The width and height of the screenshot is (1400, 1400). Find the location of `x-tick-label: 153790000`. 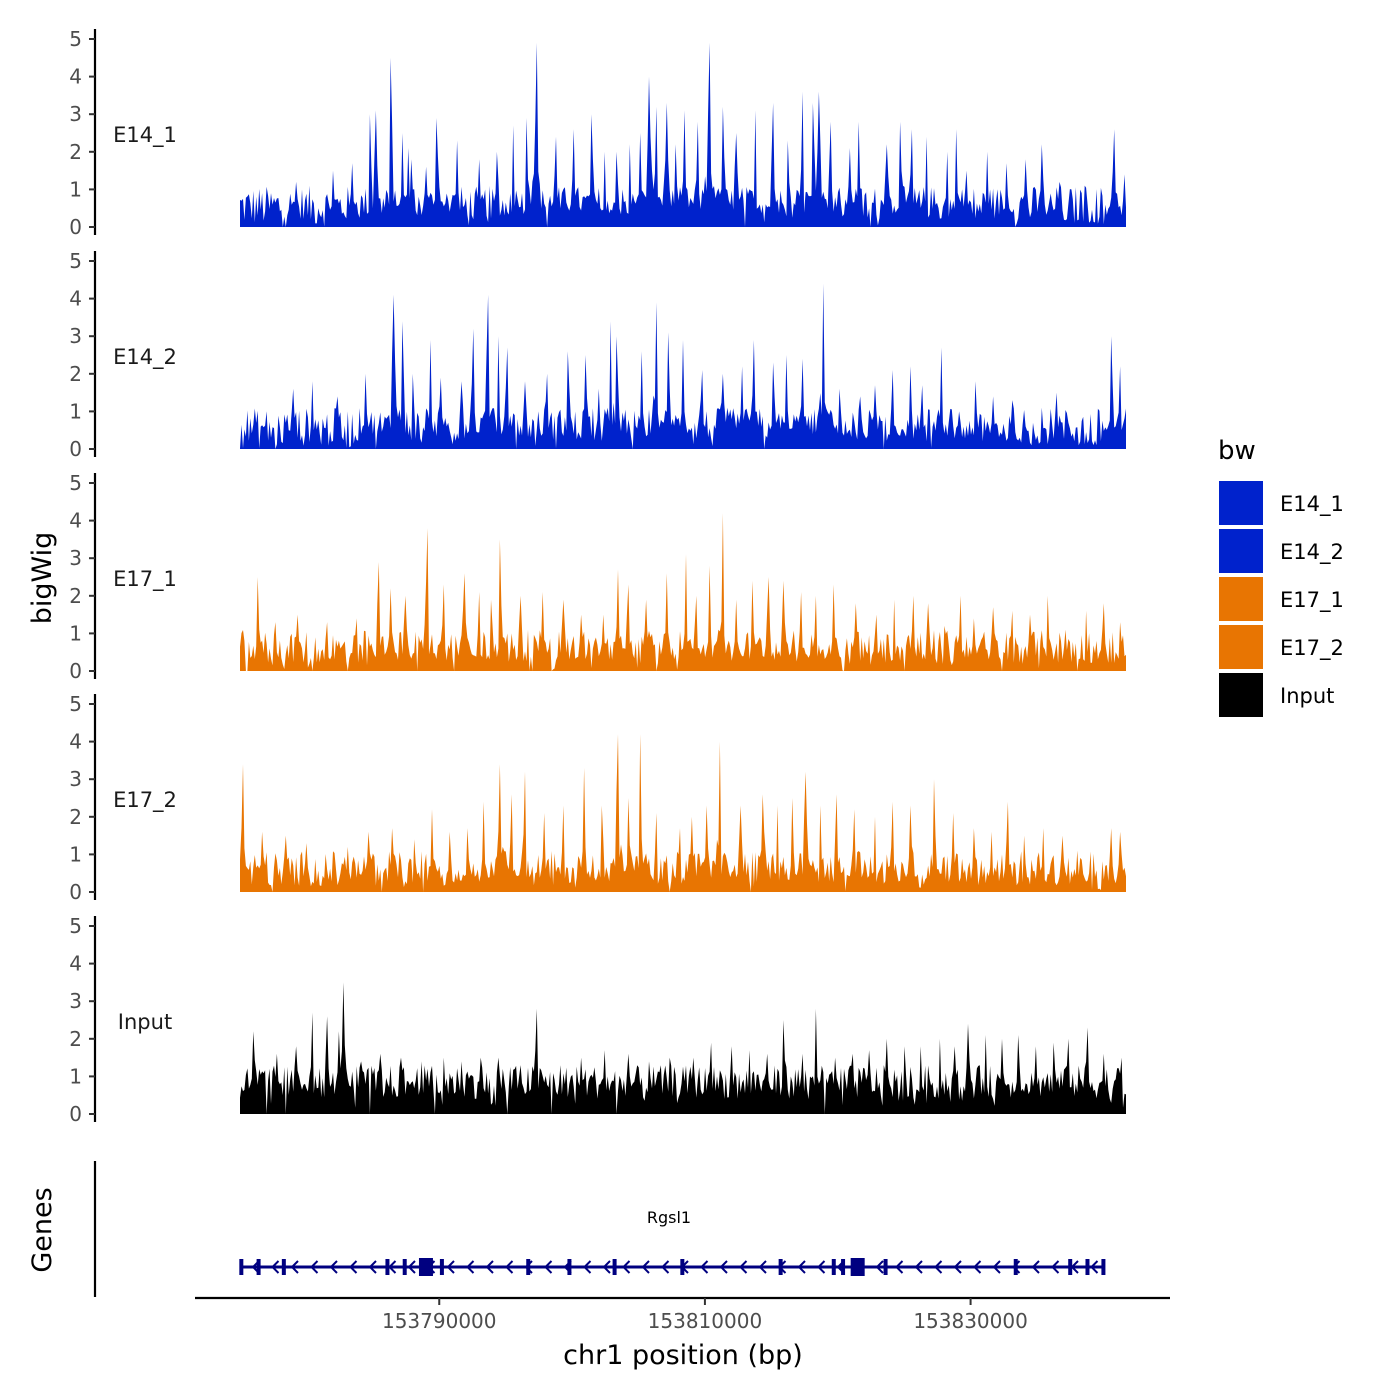

x-tick-label: 153790000 is located at coordinates (439, 1321).